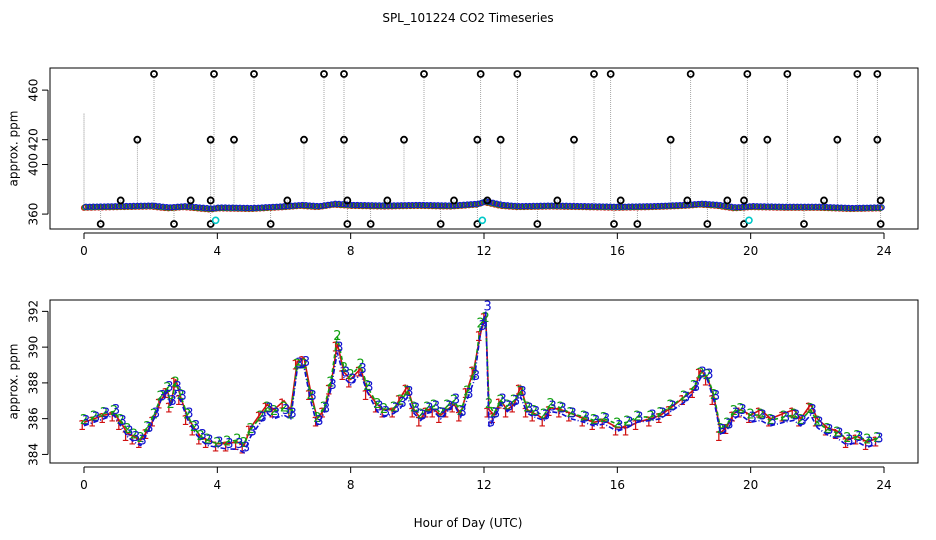  Describe the element at coordinates (34, 214) in the screenshot. I see `y-tick-label: 360` at that location.